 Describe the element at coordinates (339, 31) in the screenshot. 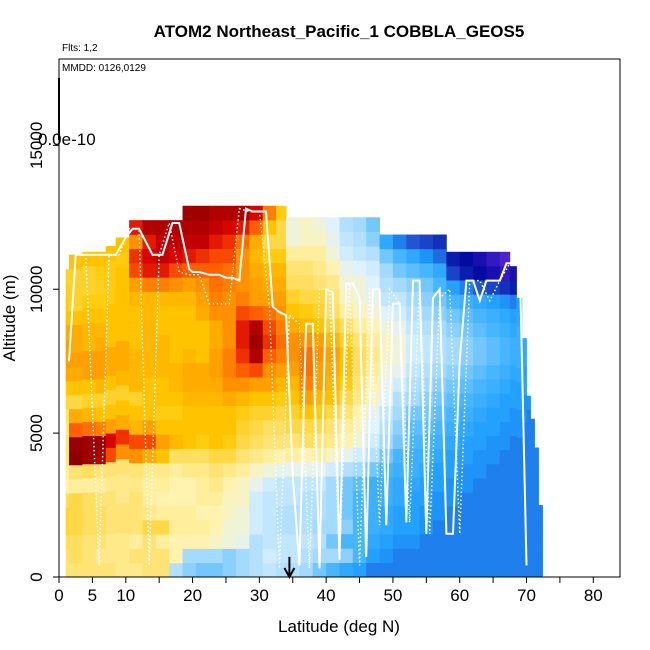

I see `chart-title: ATOM2 Northeast_Pacific_1 COBBLA_GEOS5` at that location.